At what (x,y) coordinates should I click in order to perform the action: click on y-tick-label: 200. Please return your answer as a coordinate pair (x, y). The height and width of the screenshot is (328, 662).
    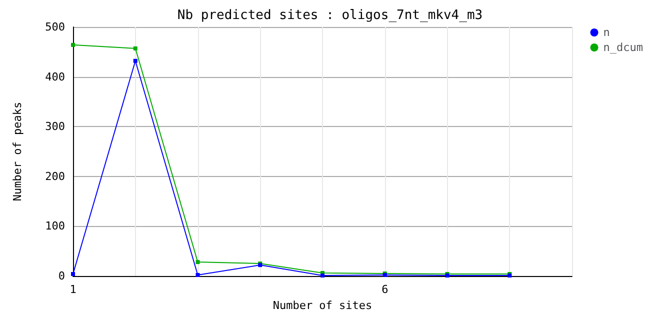
    Looking at the image, I should click on (55, 176).